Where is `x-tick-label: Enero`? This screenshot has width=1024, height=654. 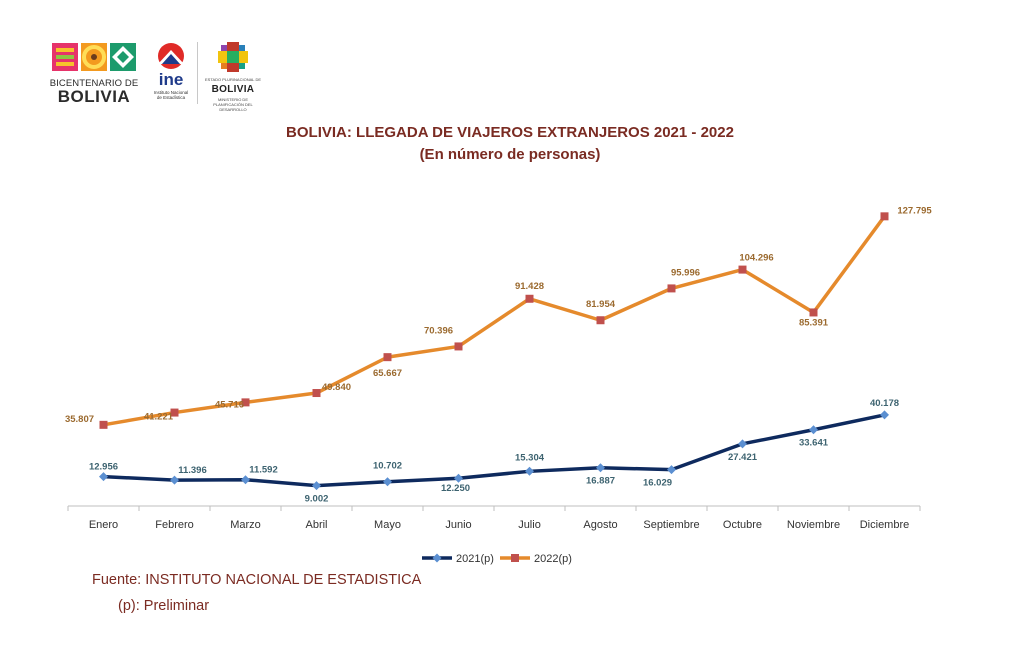 x-tick-label: Enero is located at coordinates (103, 525).